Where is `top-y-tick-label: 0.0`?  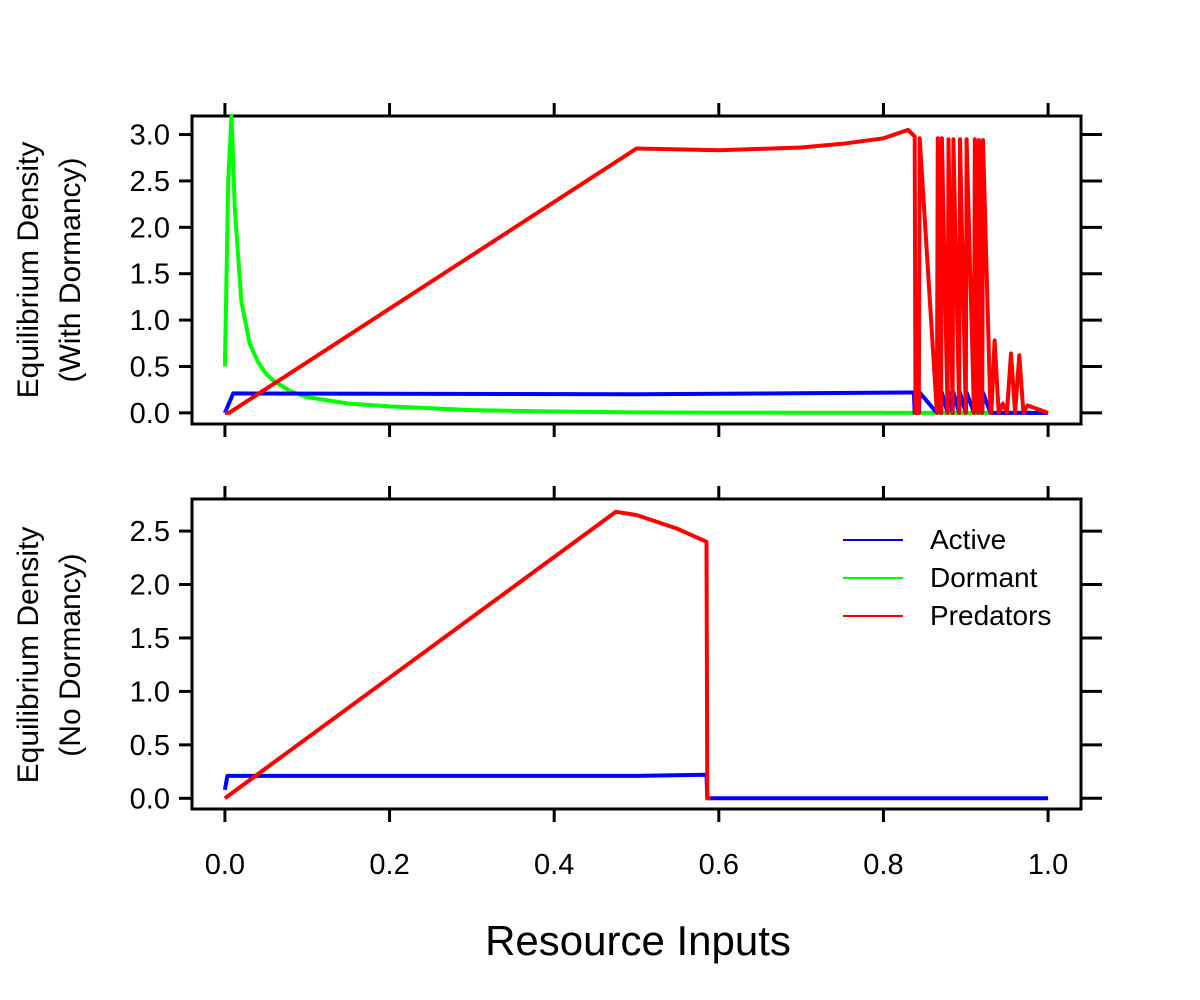
top-y-tick-label: 0.0 is located at coordinates (150, 414).